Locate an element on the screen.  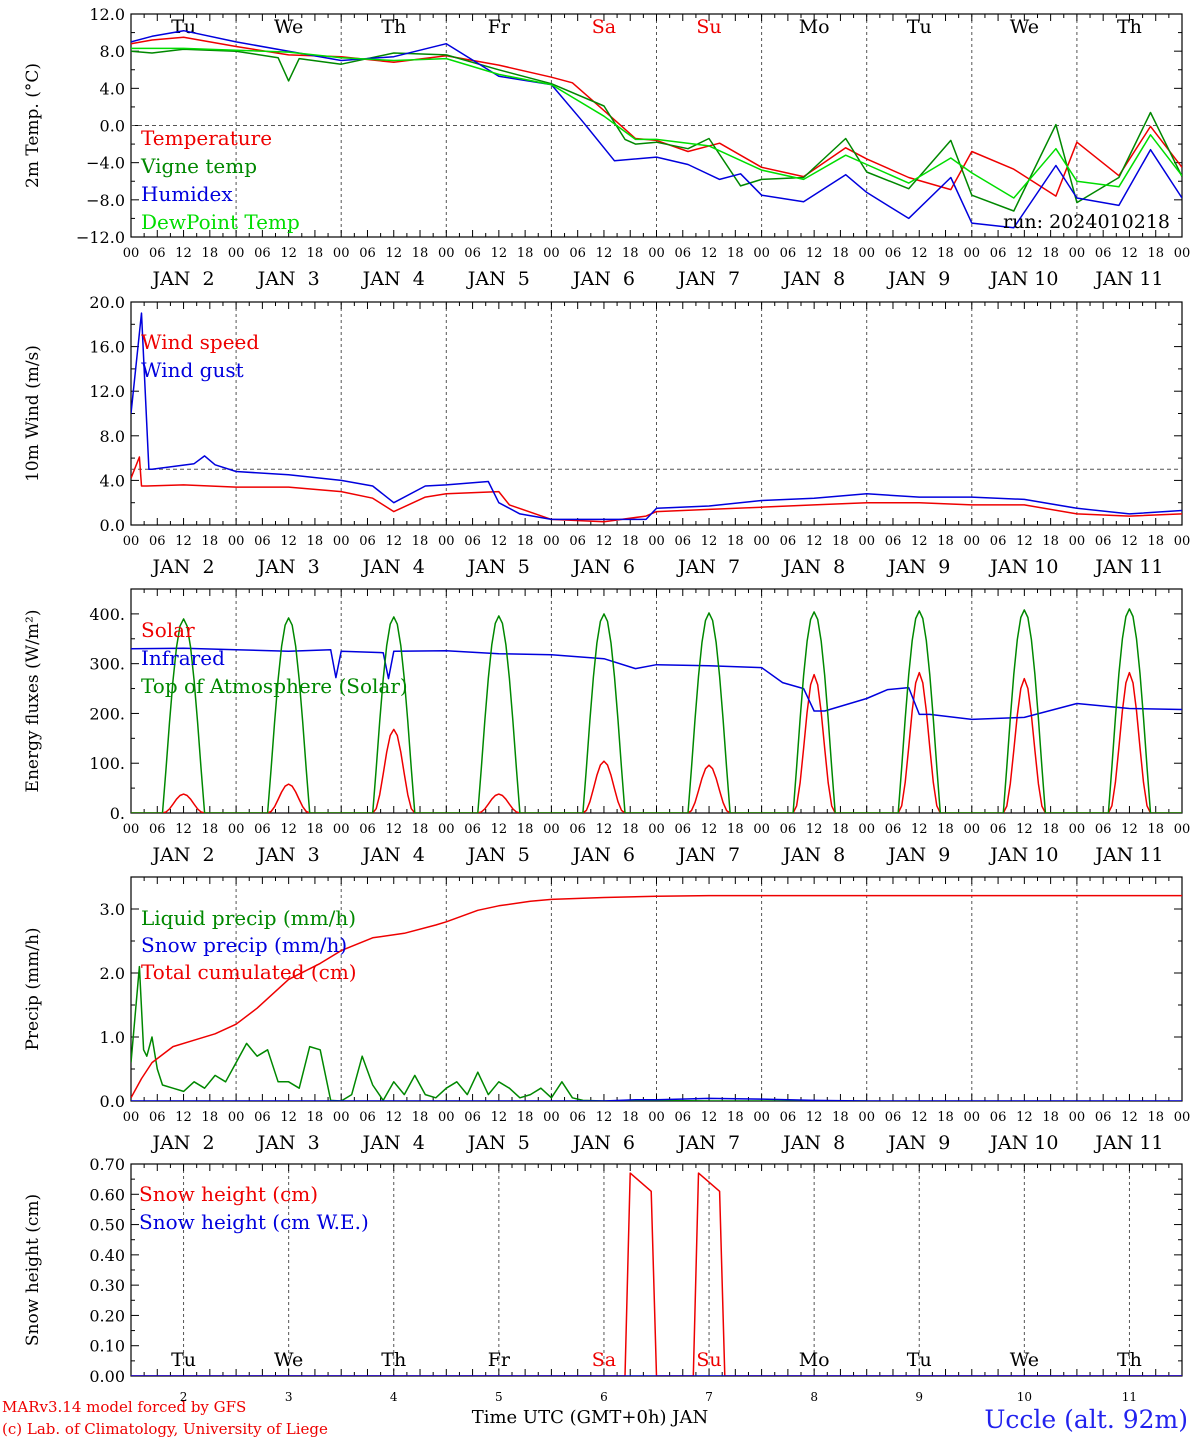
date-label: JAN 9 is located at coordinates (918, 279).